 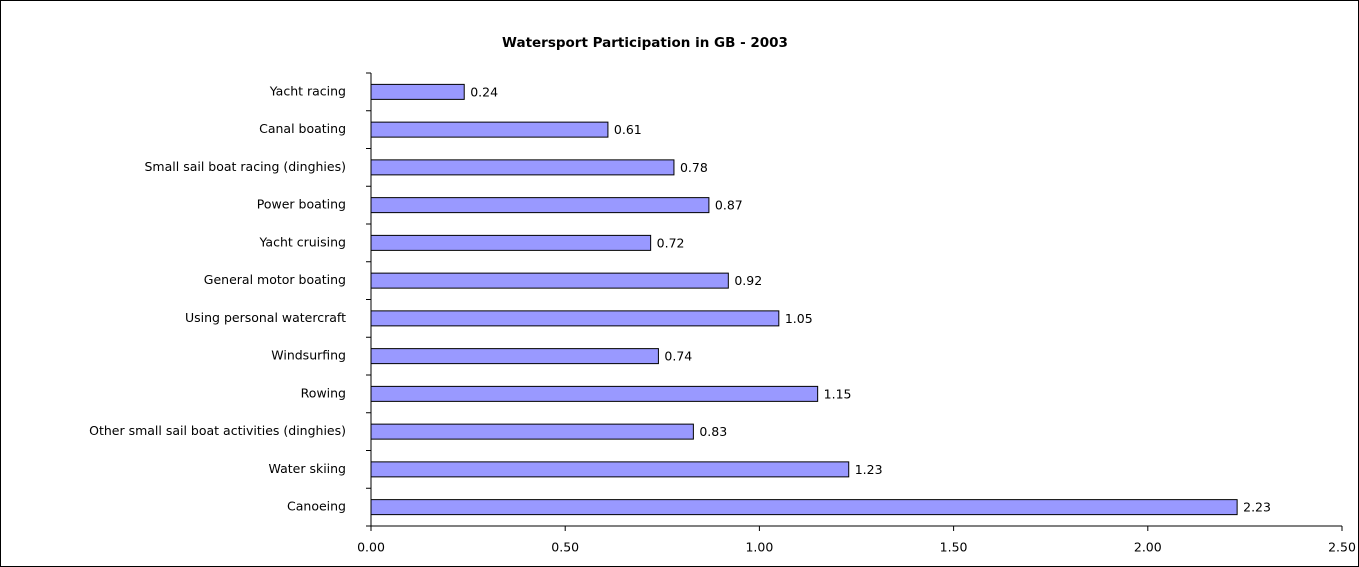 What do you see at coordinates (671, 242) in the screenshot?
I see `data-label: 0.72` at bounding box center [671, 242].